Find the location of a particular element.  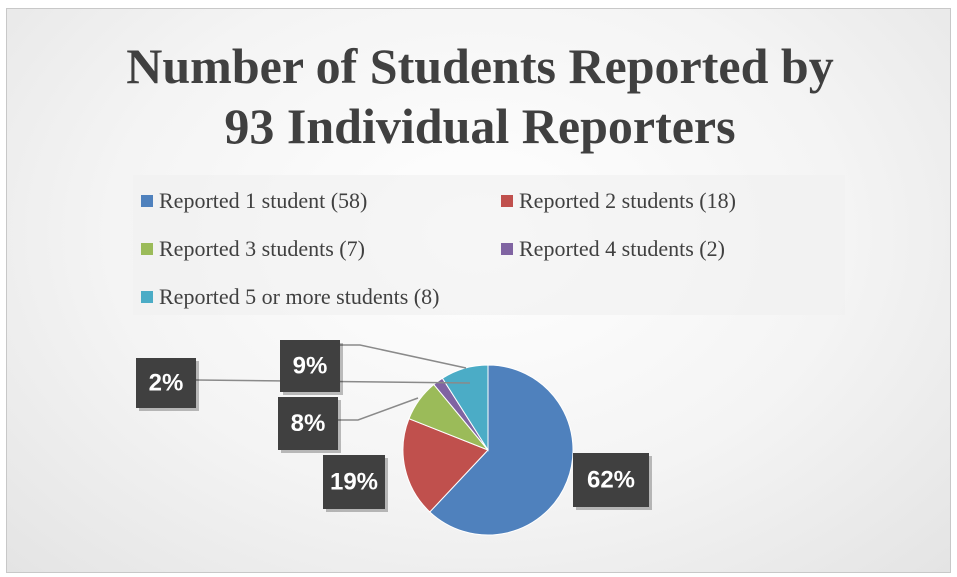

legend-label: Reported 1 student (58) is located at coordinates (263, 200).